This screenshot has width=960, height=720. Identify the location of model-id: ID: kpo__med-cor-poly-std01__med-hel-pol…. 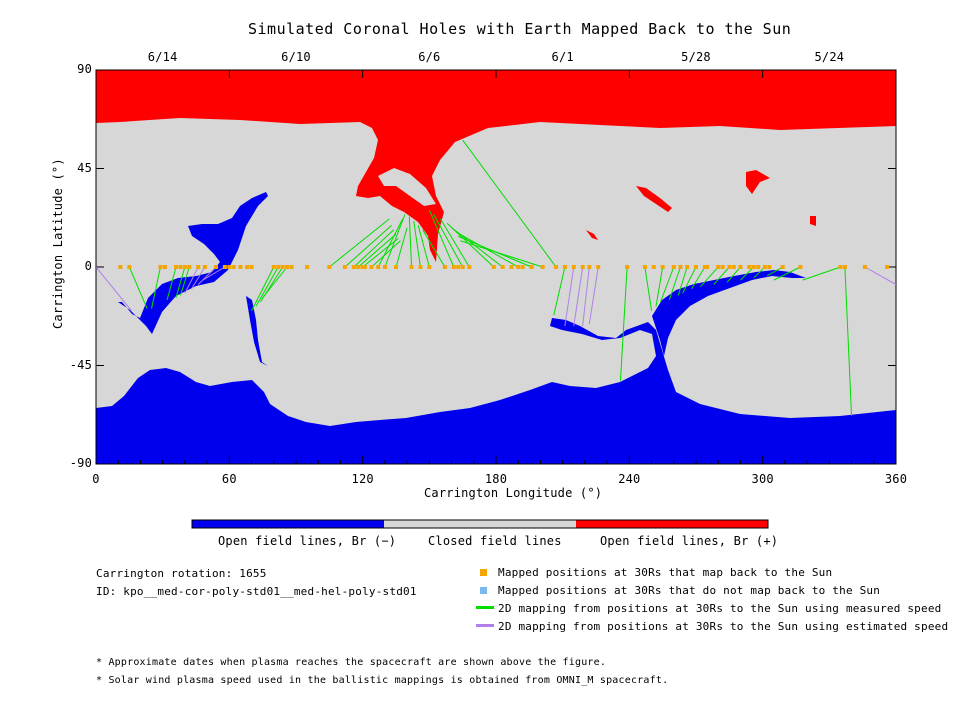
(256, 591).